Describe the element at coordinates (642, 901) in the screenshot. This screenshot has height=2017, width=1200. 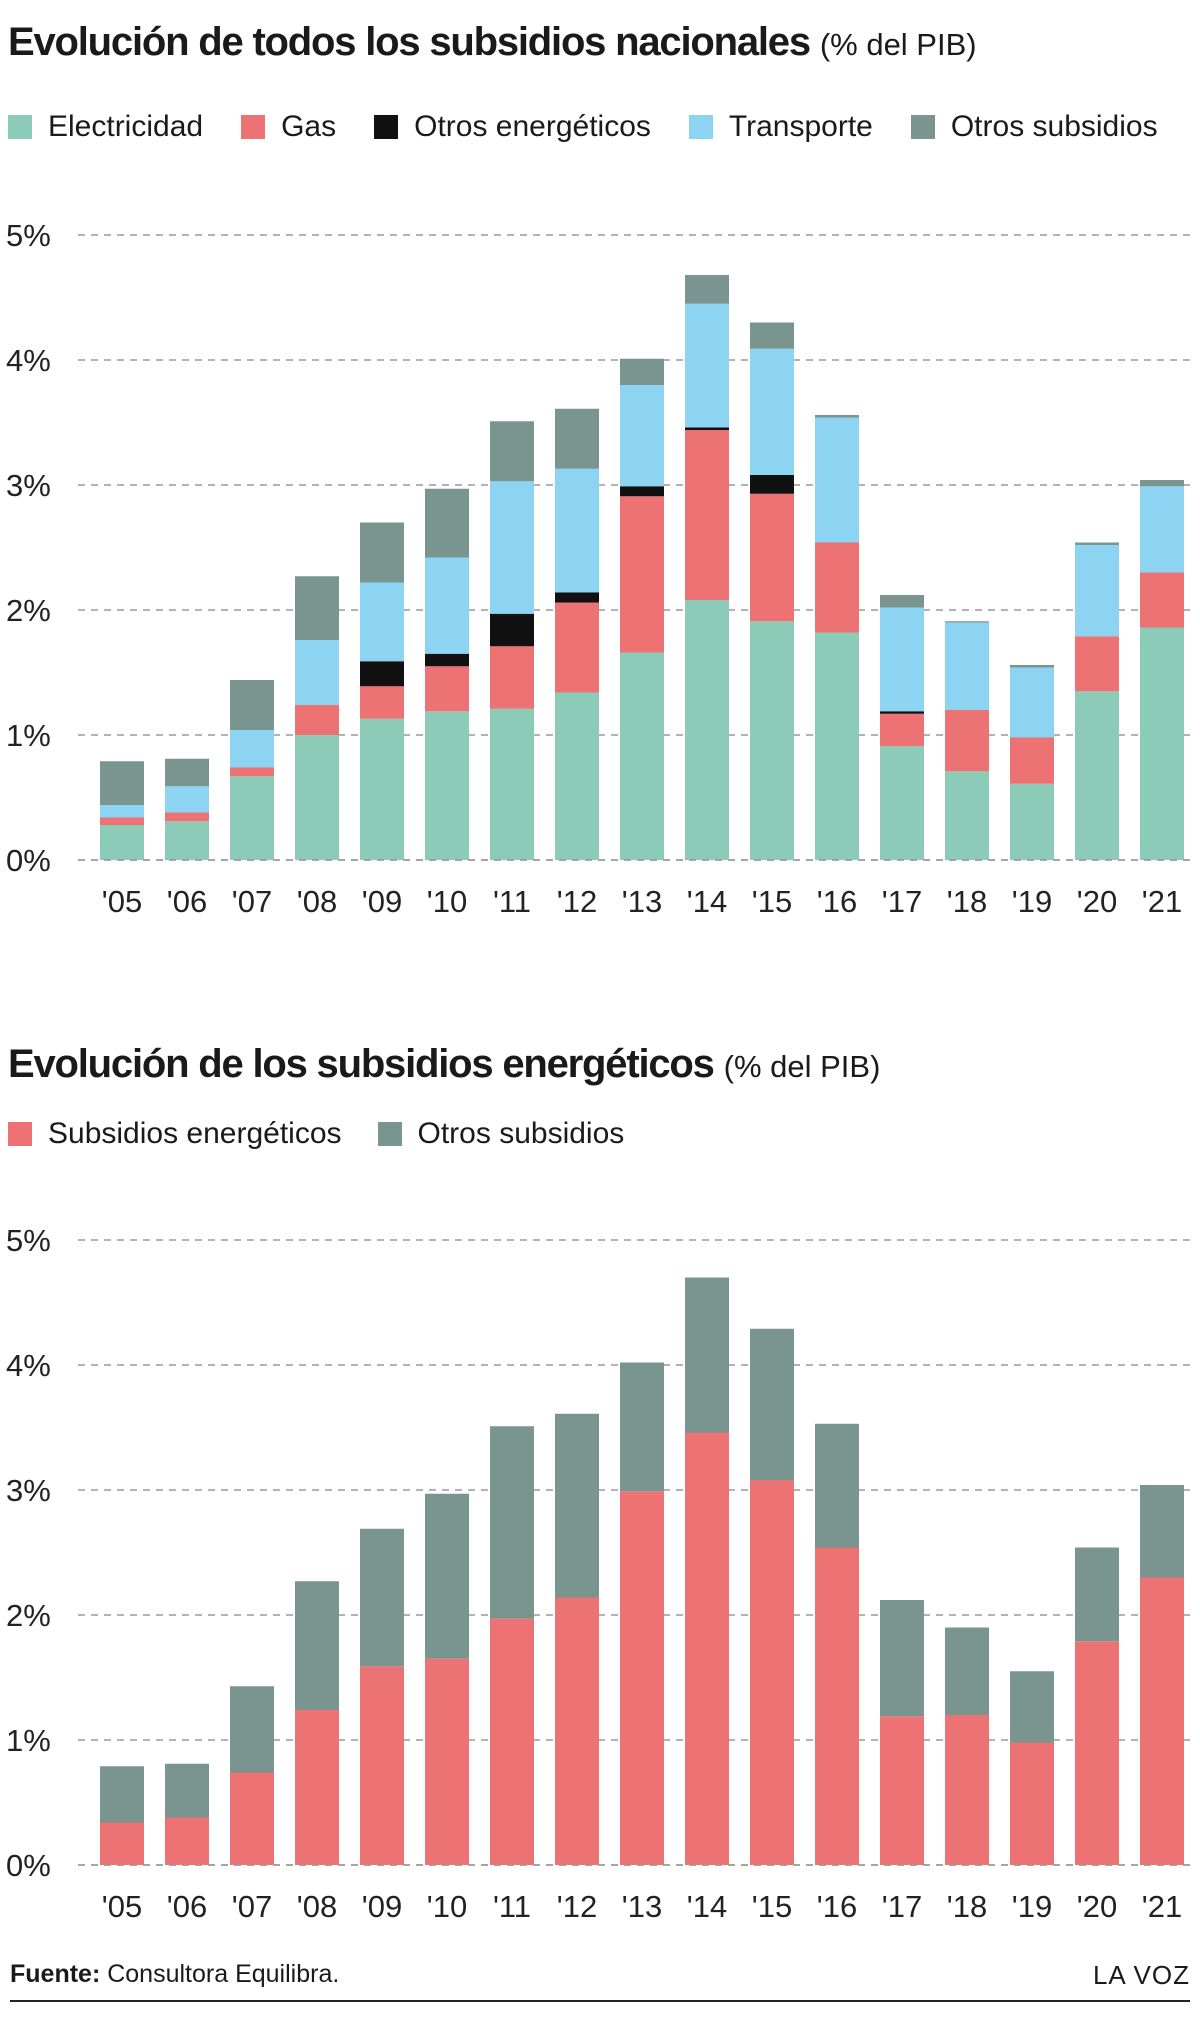
I see `chart1-xtick-label: '13` at that location.